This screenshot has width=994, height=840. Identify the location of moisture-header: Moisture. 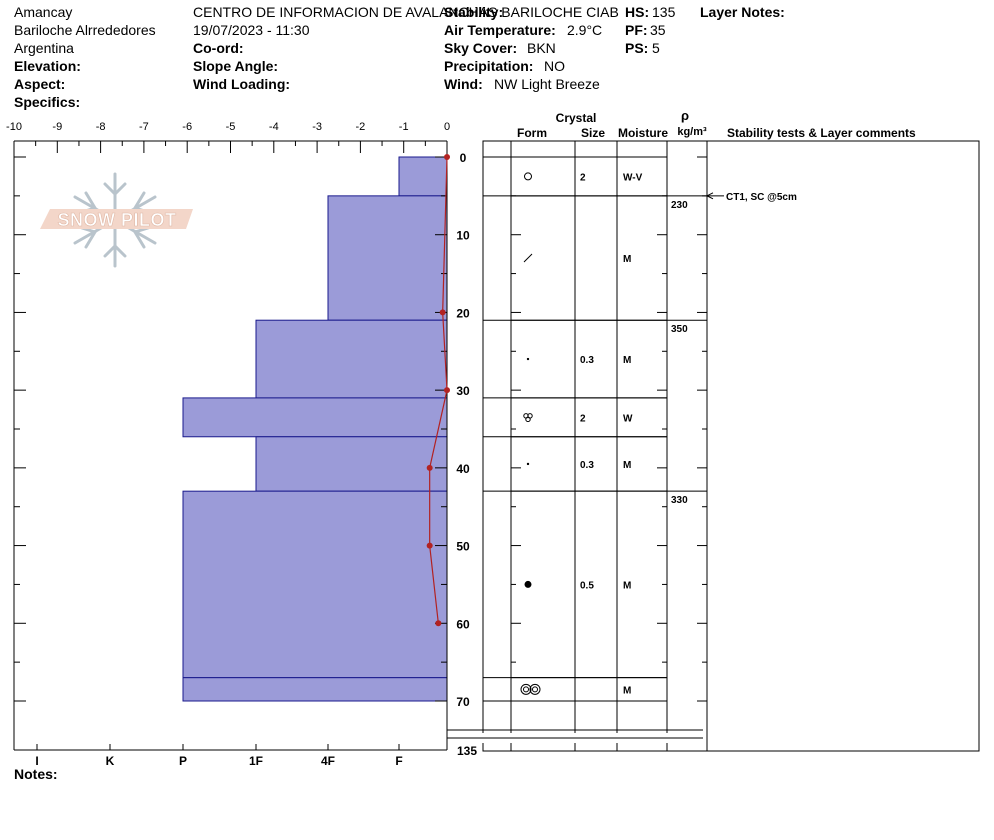
(643, 133).